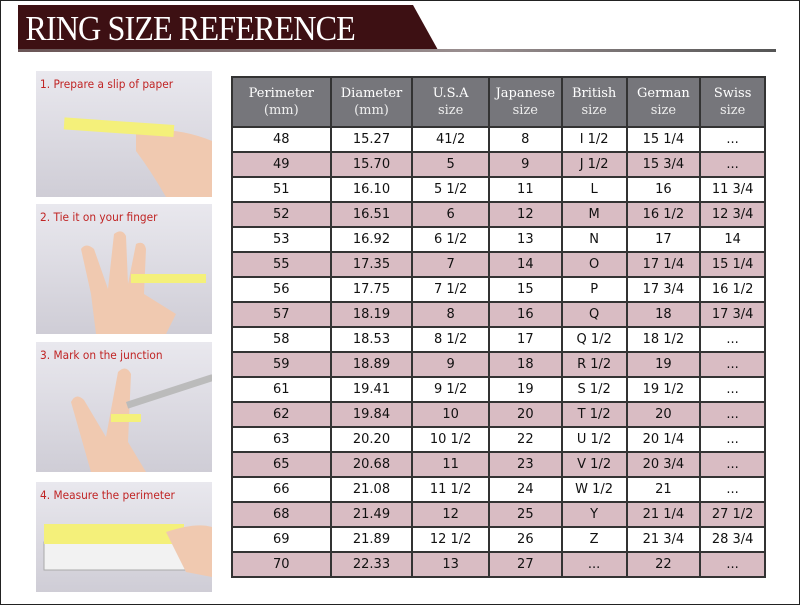 This screenshot has width=800, height=605. I want to click on table-cell: 21 1/4, so click(663, 514).